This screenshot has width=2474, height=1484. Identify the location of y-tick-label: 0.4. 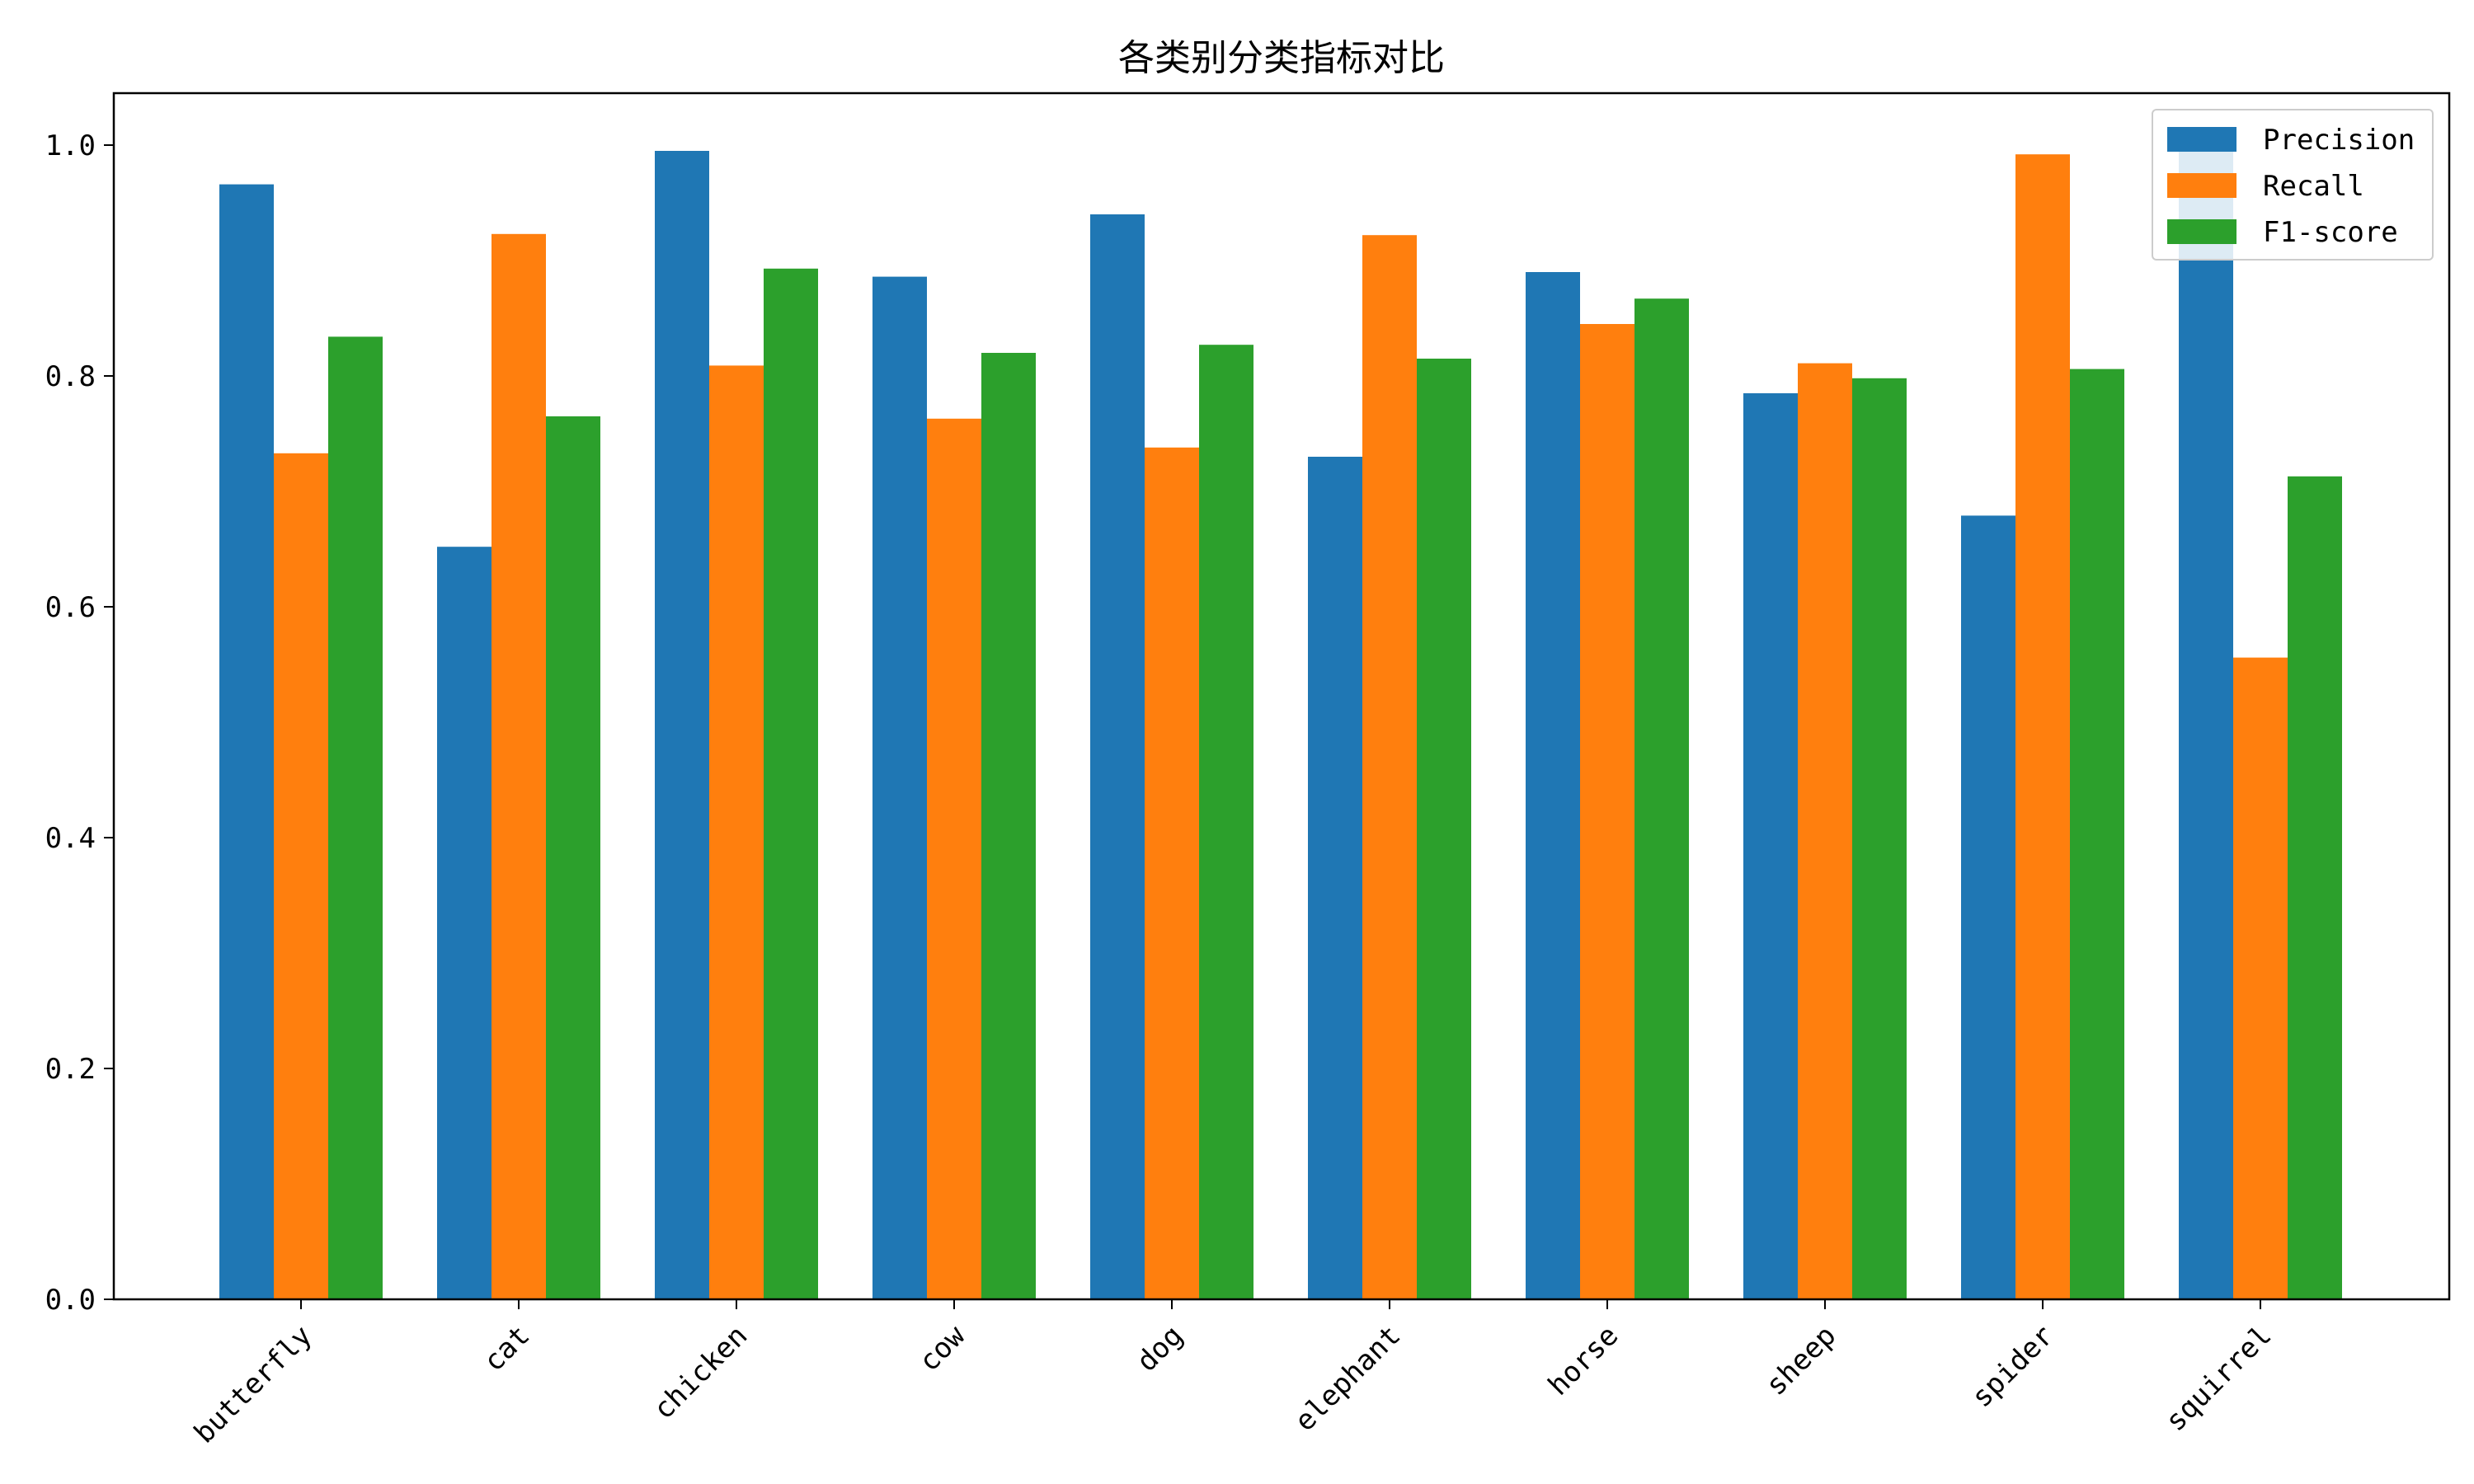
(70, 838).